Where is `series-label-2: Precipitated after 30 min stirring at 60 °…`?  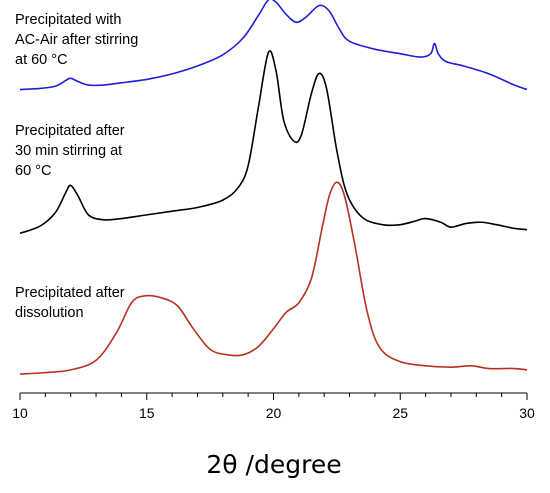 series-label-2: Precipitated after 30 min stirring at 60 °… is located at coordinates (70, 151).